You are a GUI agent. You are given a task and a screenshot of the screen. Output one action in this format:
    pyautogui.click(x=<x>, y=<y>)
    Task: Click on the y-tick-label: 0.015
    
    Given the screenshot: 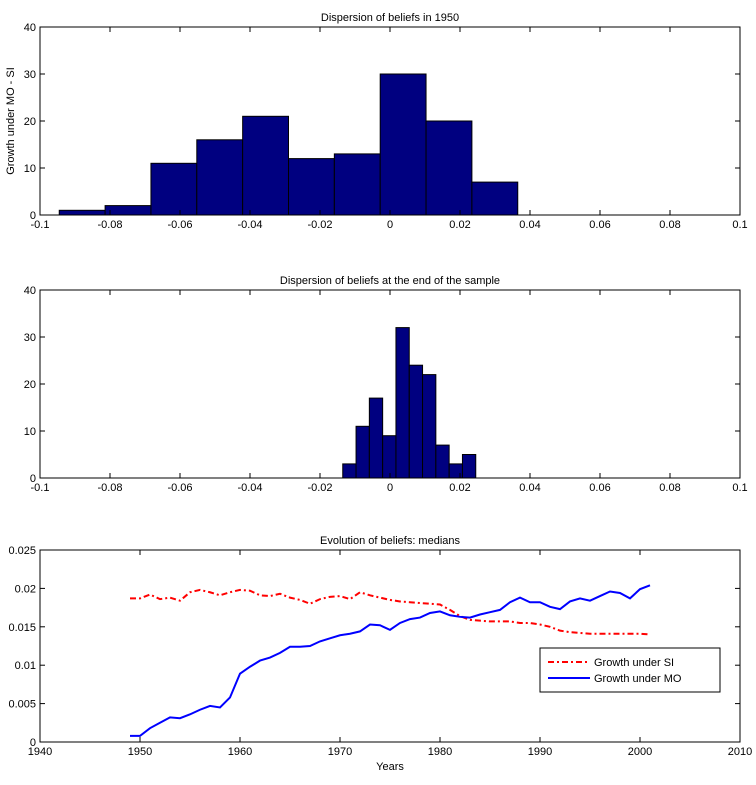 What is the action you would take?
    pyautogui.click(x=22, y=628)
    